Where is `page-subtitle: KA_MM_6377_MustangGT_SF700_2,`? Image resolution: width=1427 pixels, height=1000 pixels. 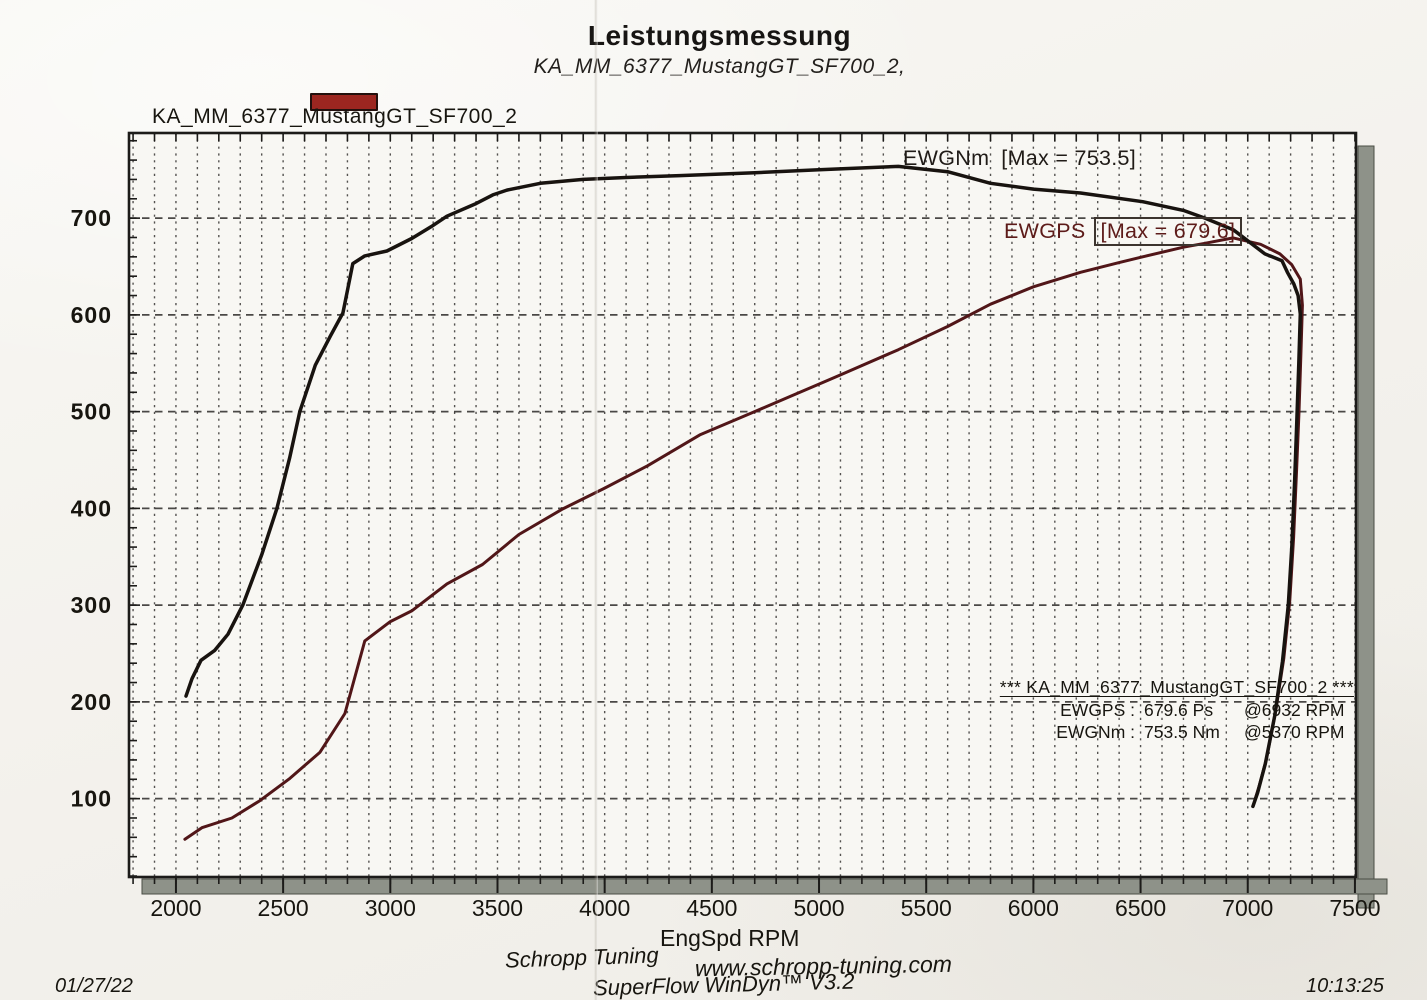
page-subtitle: KA_MM_6377_MustangGT_SF700_2, is located at coordinates (719, 66).